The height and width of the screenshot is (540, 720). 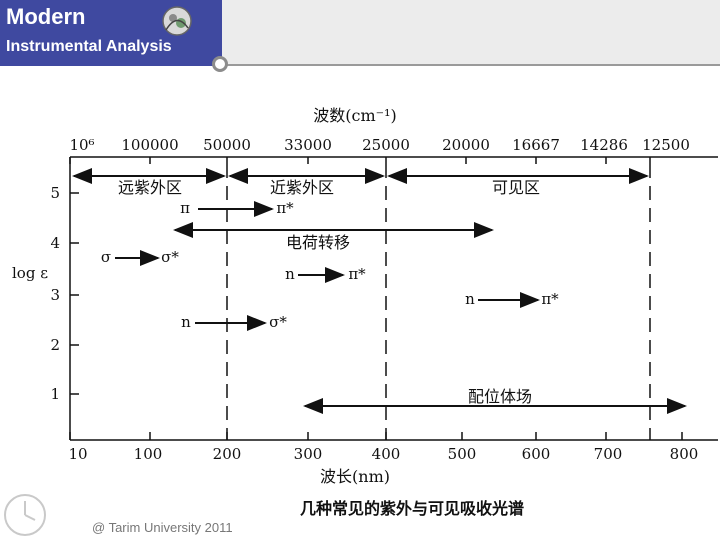 What do you see at coordinates (684, 454) in the screenshot?
I see `wavelength-tick: 800` at bounding box center [684, 454].